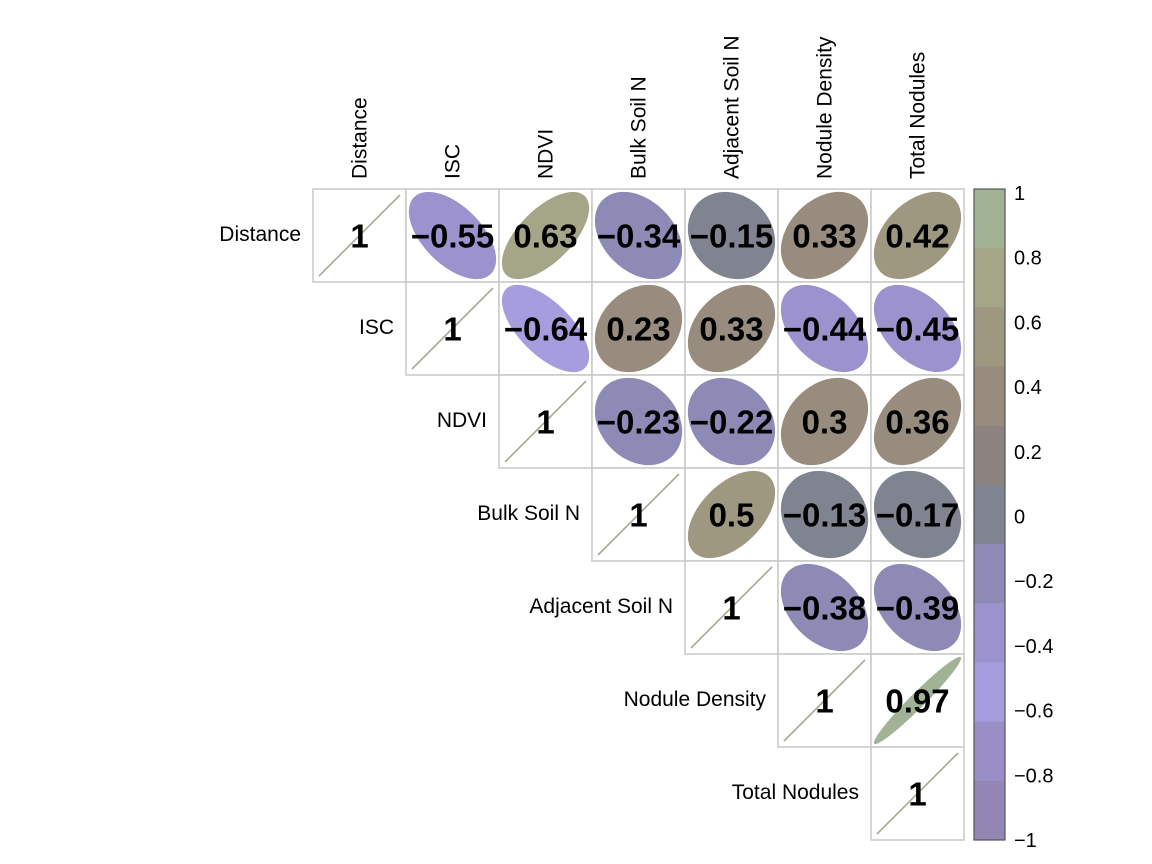  I want to click on correlation-value: −0.34, so click(639, 236).